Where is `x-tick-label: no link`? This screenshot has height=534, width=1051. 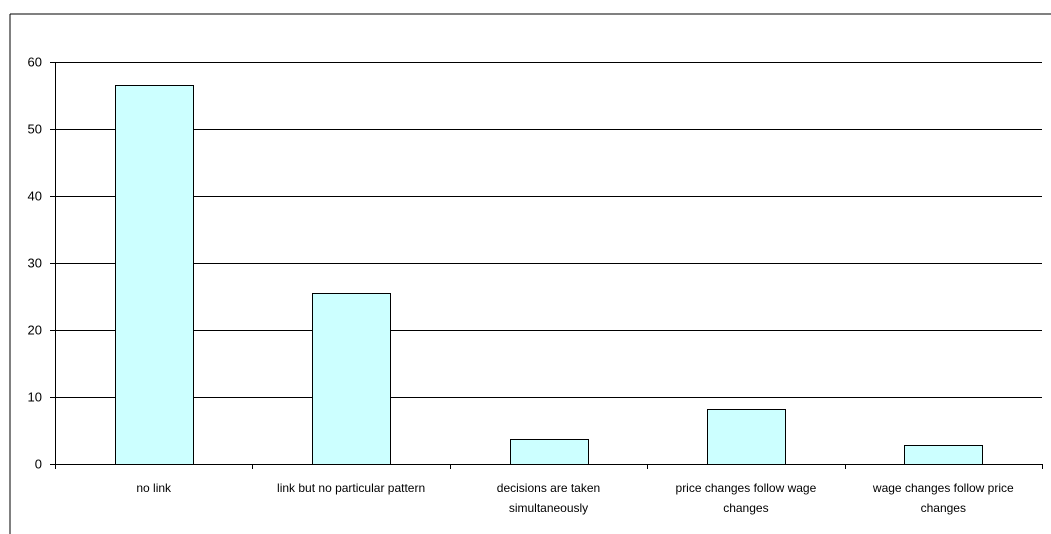 x-tick-label: no link is located at coordinates (154, 488).